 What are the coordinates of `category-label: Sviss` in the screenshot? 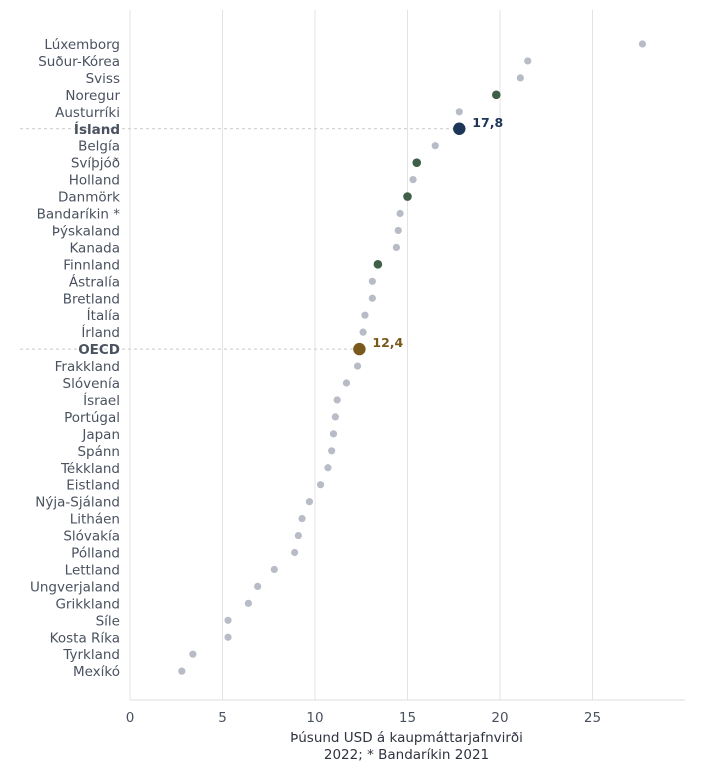 It's located at (103, 79).